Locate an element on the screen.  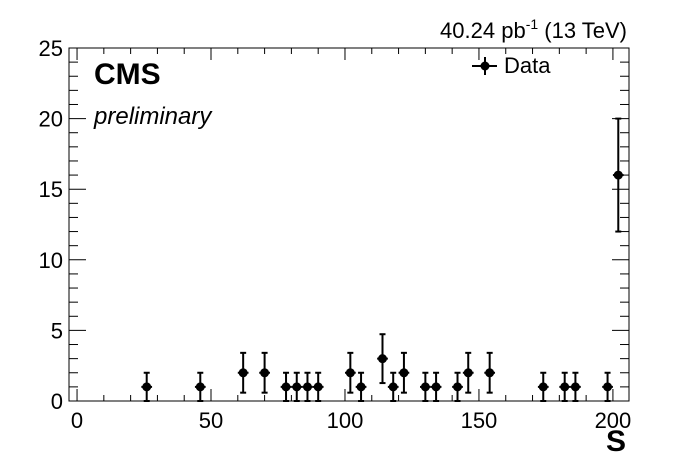
y-tick-label: 20 is located at coordinates (51, 119).